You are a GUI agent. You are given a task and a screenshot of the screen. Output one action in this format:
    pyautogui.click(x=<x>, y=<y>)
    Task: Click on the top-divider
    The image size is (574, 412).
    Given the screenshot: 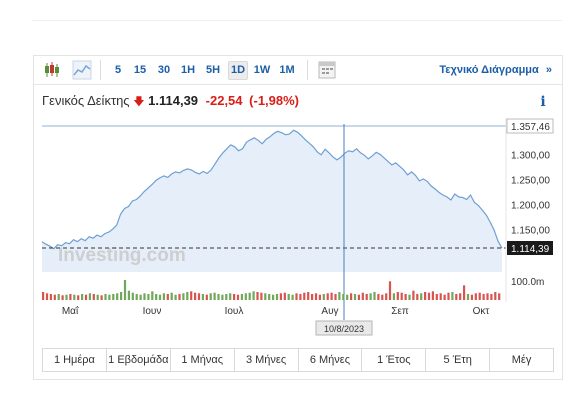 What is the action you would take?
    pyautogui.click(x=297, y=20)
    